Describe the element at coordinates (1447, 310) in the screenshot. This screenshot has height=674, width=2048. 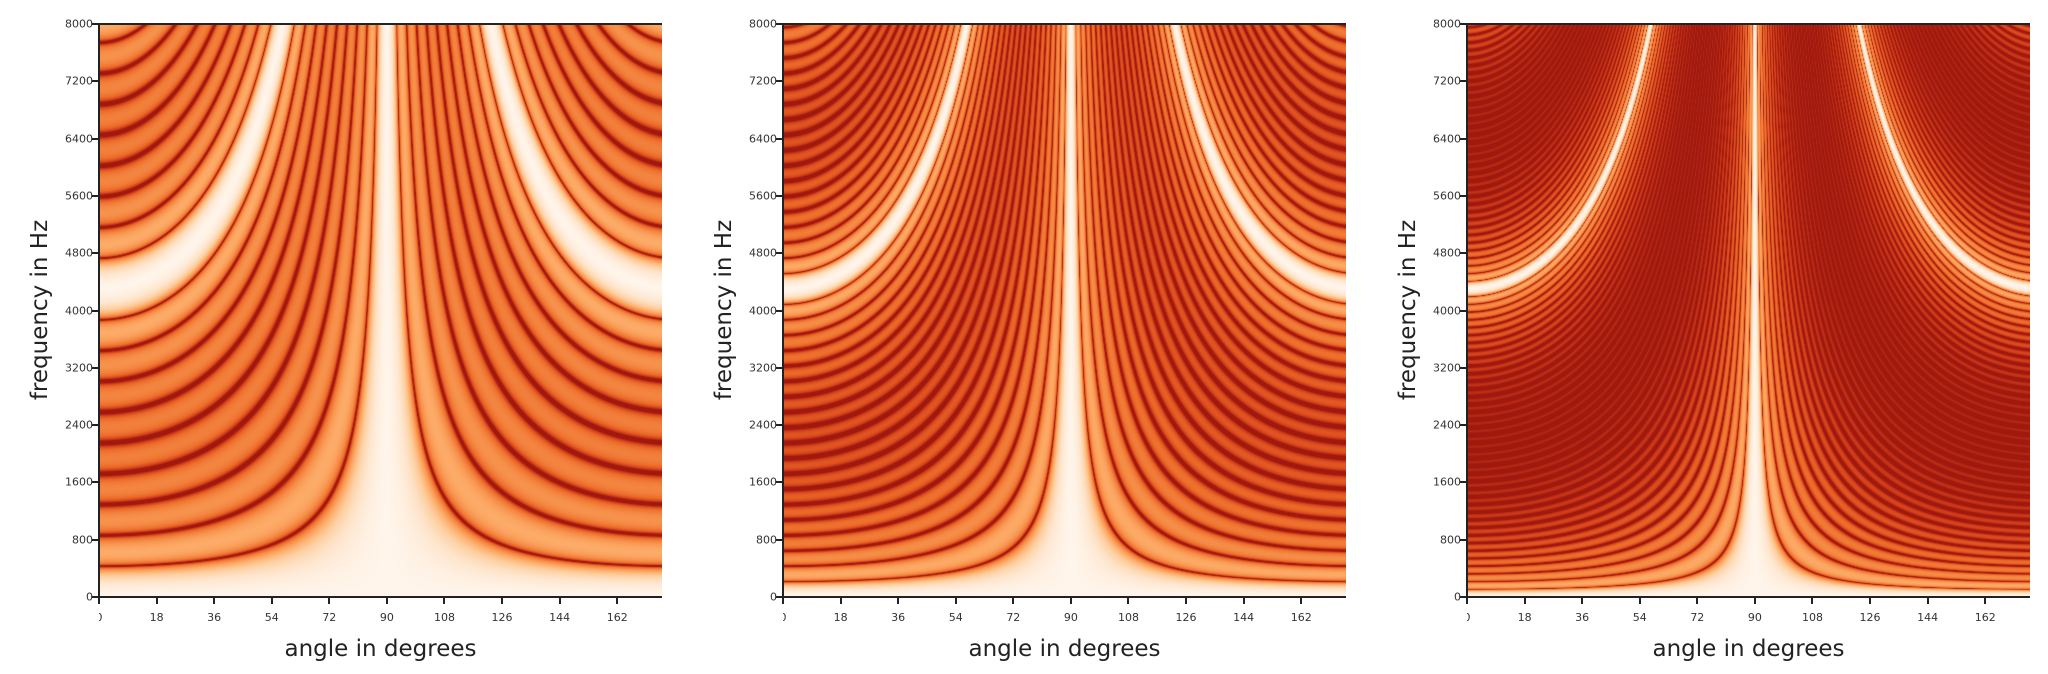
I see `y-tick-label: 4000` at that location.